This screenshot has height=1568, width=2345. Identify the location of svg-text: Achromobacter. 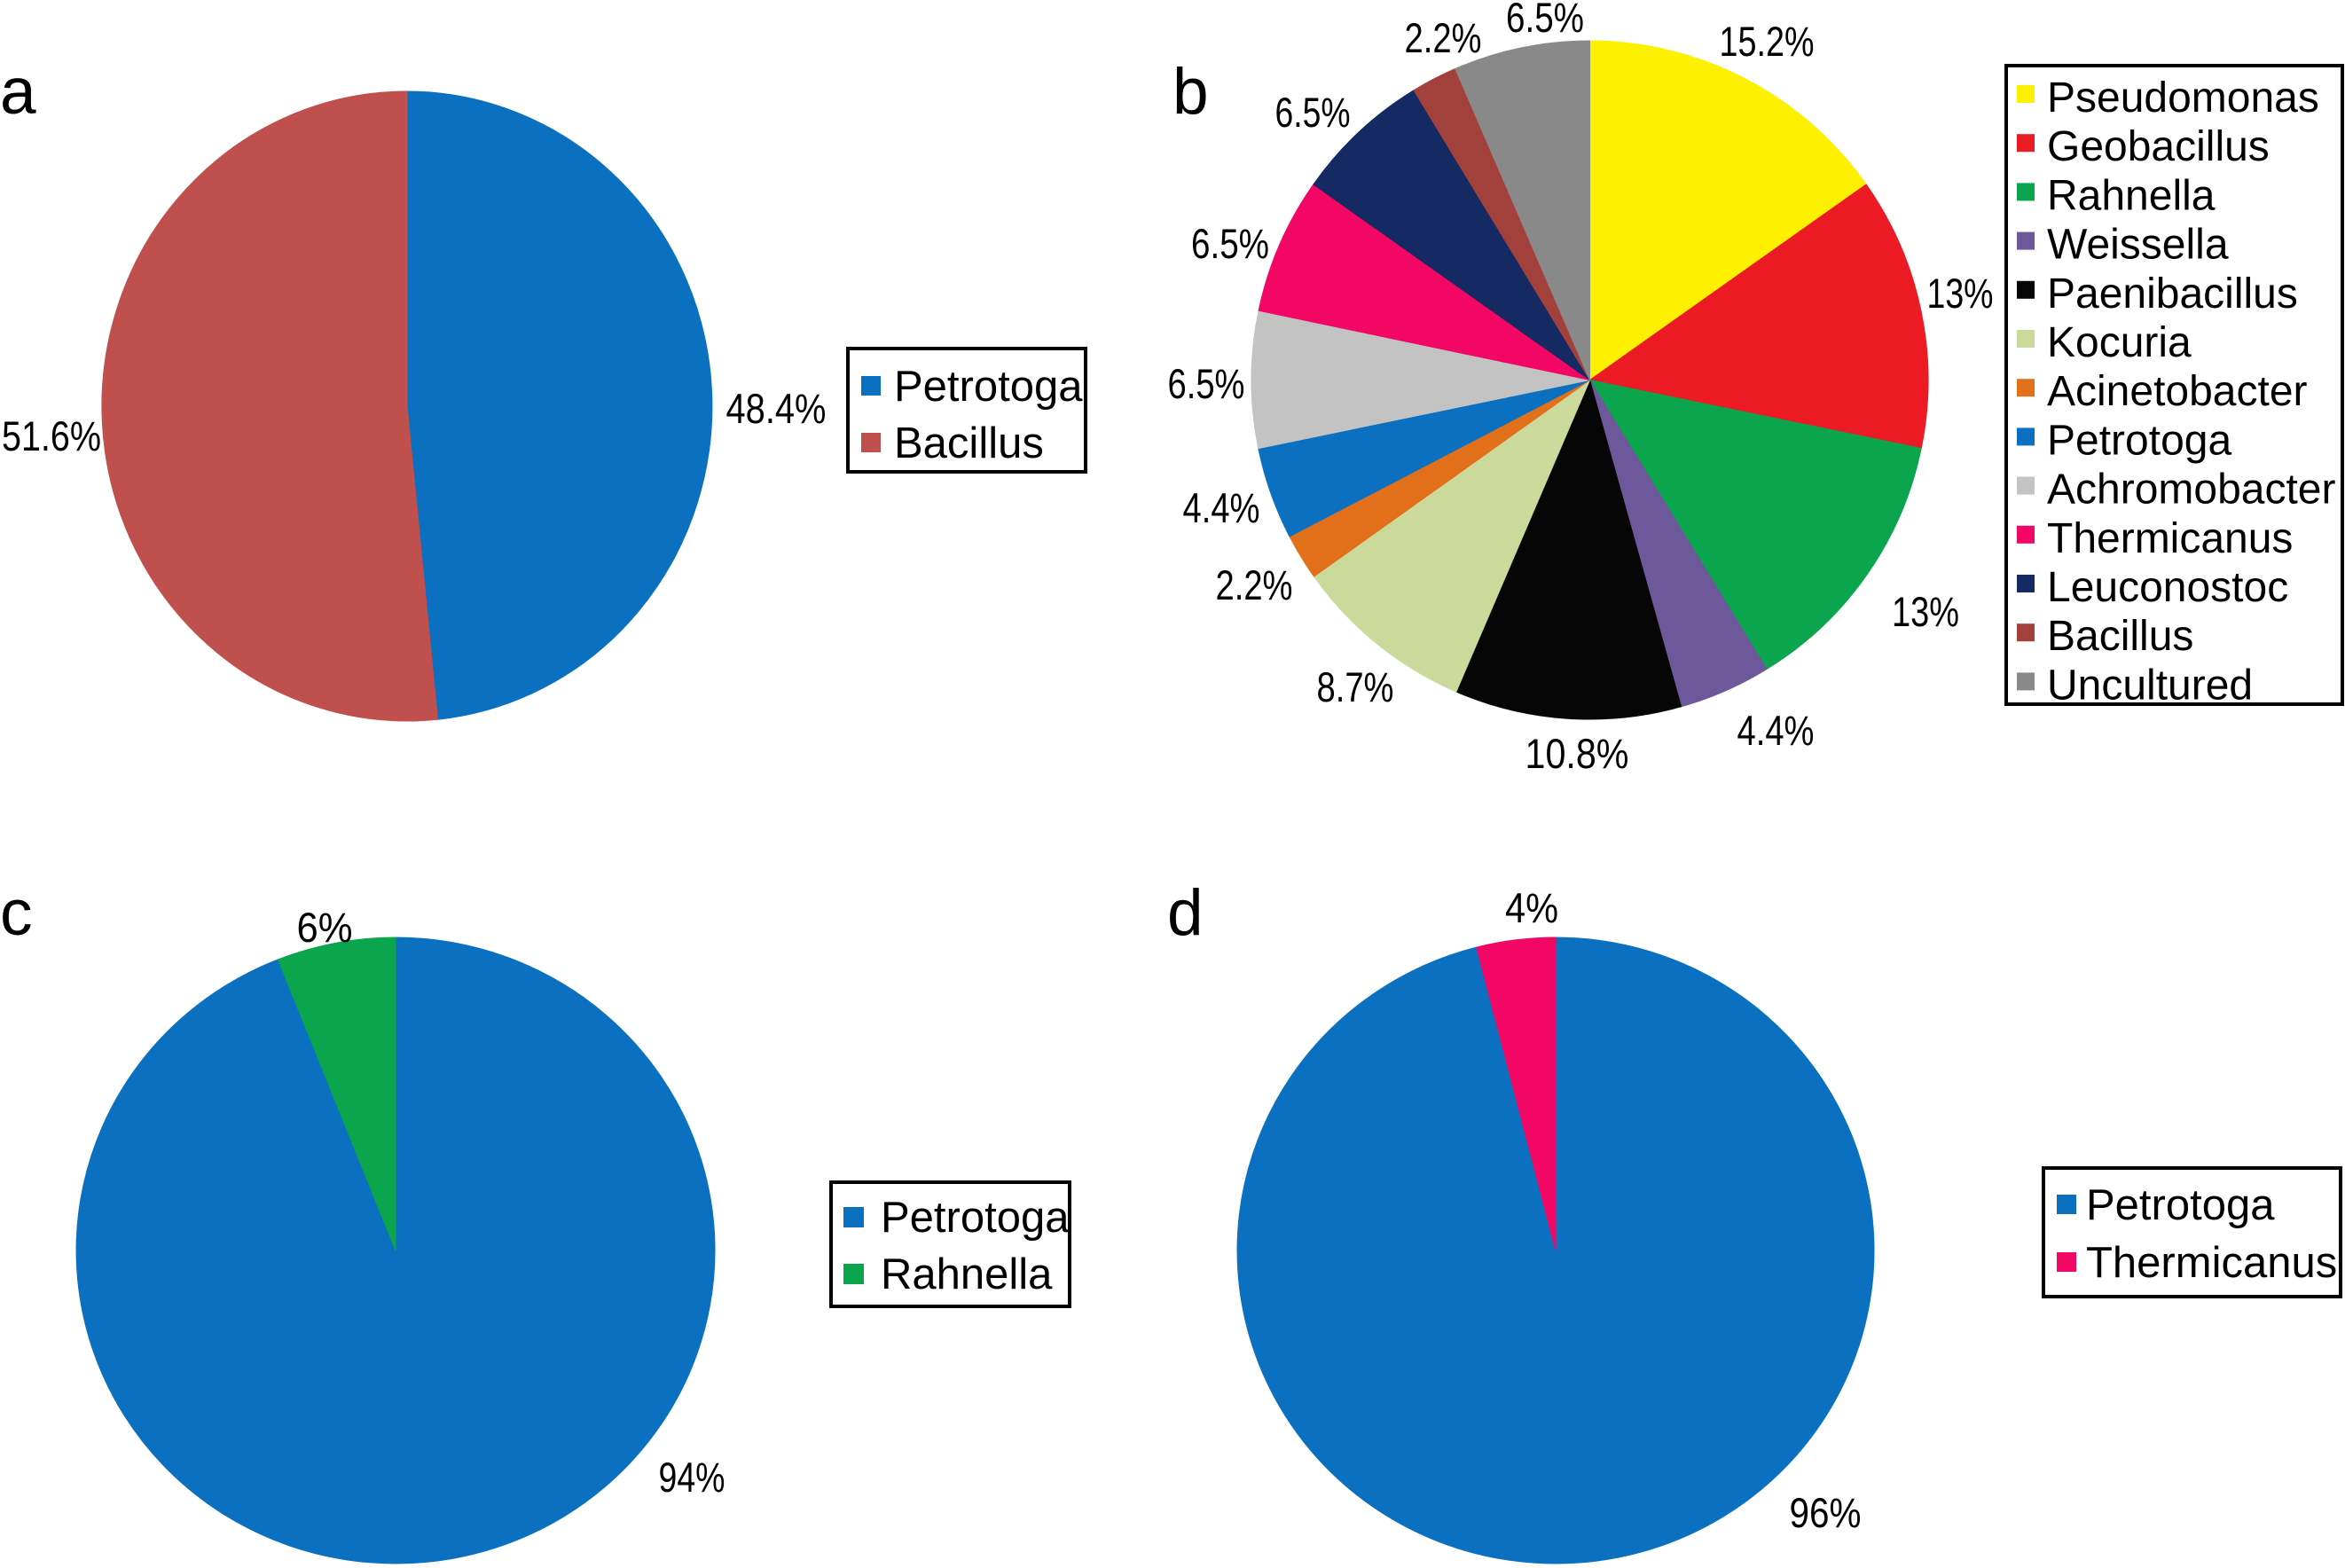
(2191, 490).